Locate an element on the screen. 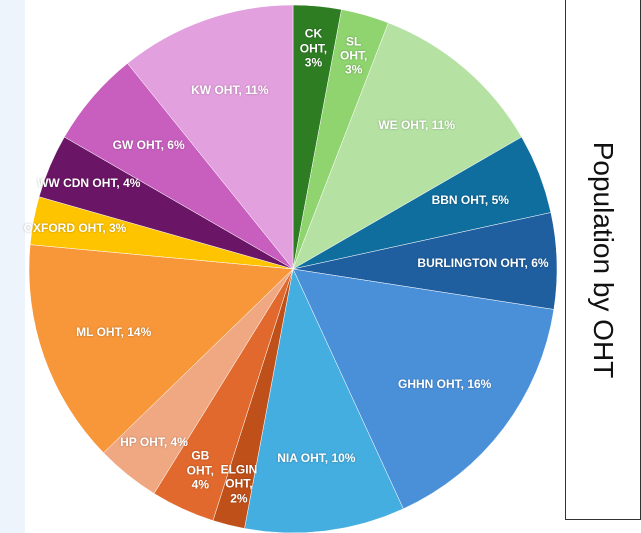 Image resolution: width=641 pixels, height=533 pixels. data-label: GB OHT, 4% is located at coordinates (200, 470).